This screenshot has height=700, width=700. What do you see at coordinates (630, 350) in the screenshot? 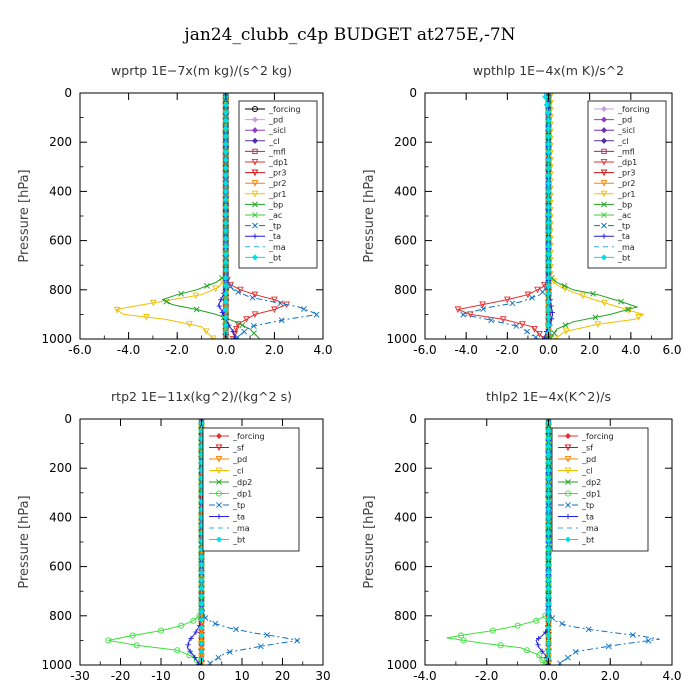
I see `x-tick-label: 4.0` at bounding box center [630, 350].